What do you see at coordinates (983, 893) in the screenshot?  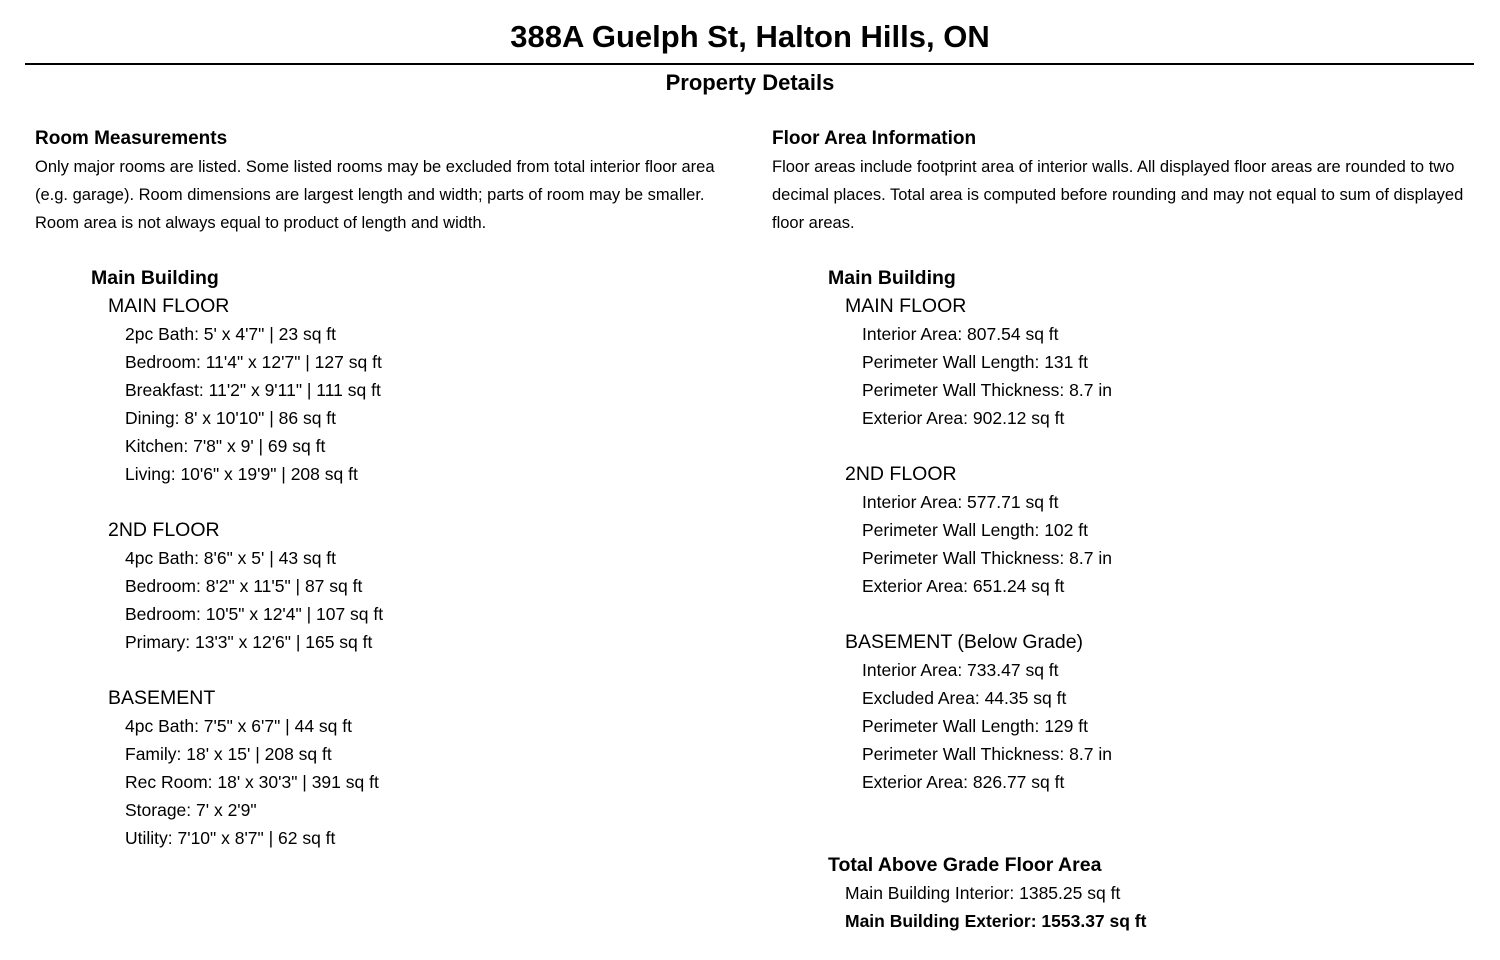 I see `total-interior: Main Building Interior: 1385.25 sq ft` at bounding box center [983, 893].